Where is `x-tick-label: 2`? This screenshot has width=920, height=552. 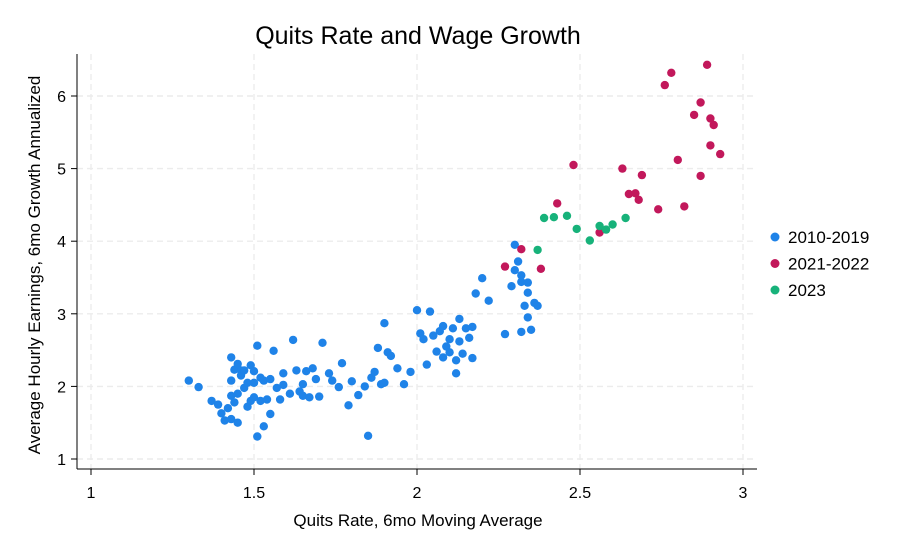
x-tick-label: 2 is located at coordinates (417, 493).